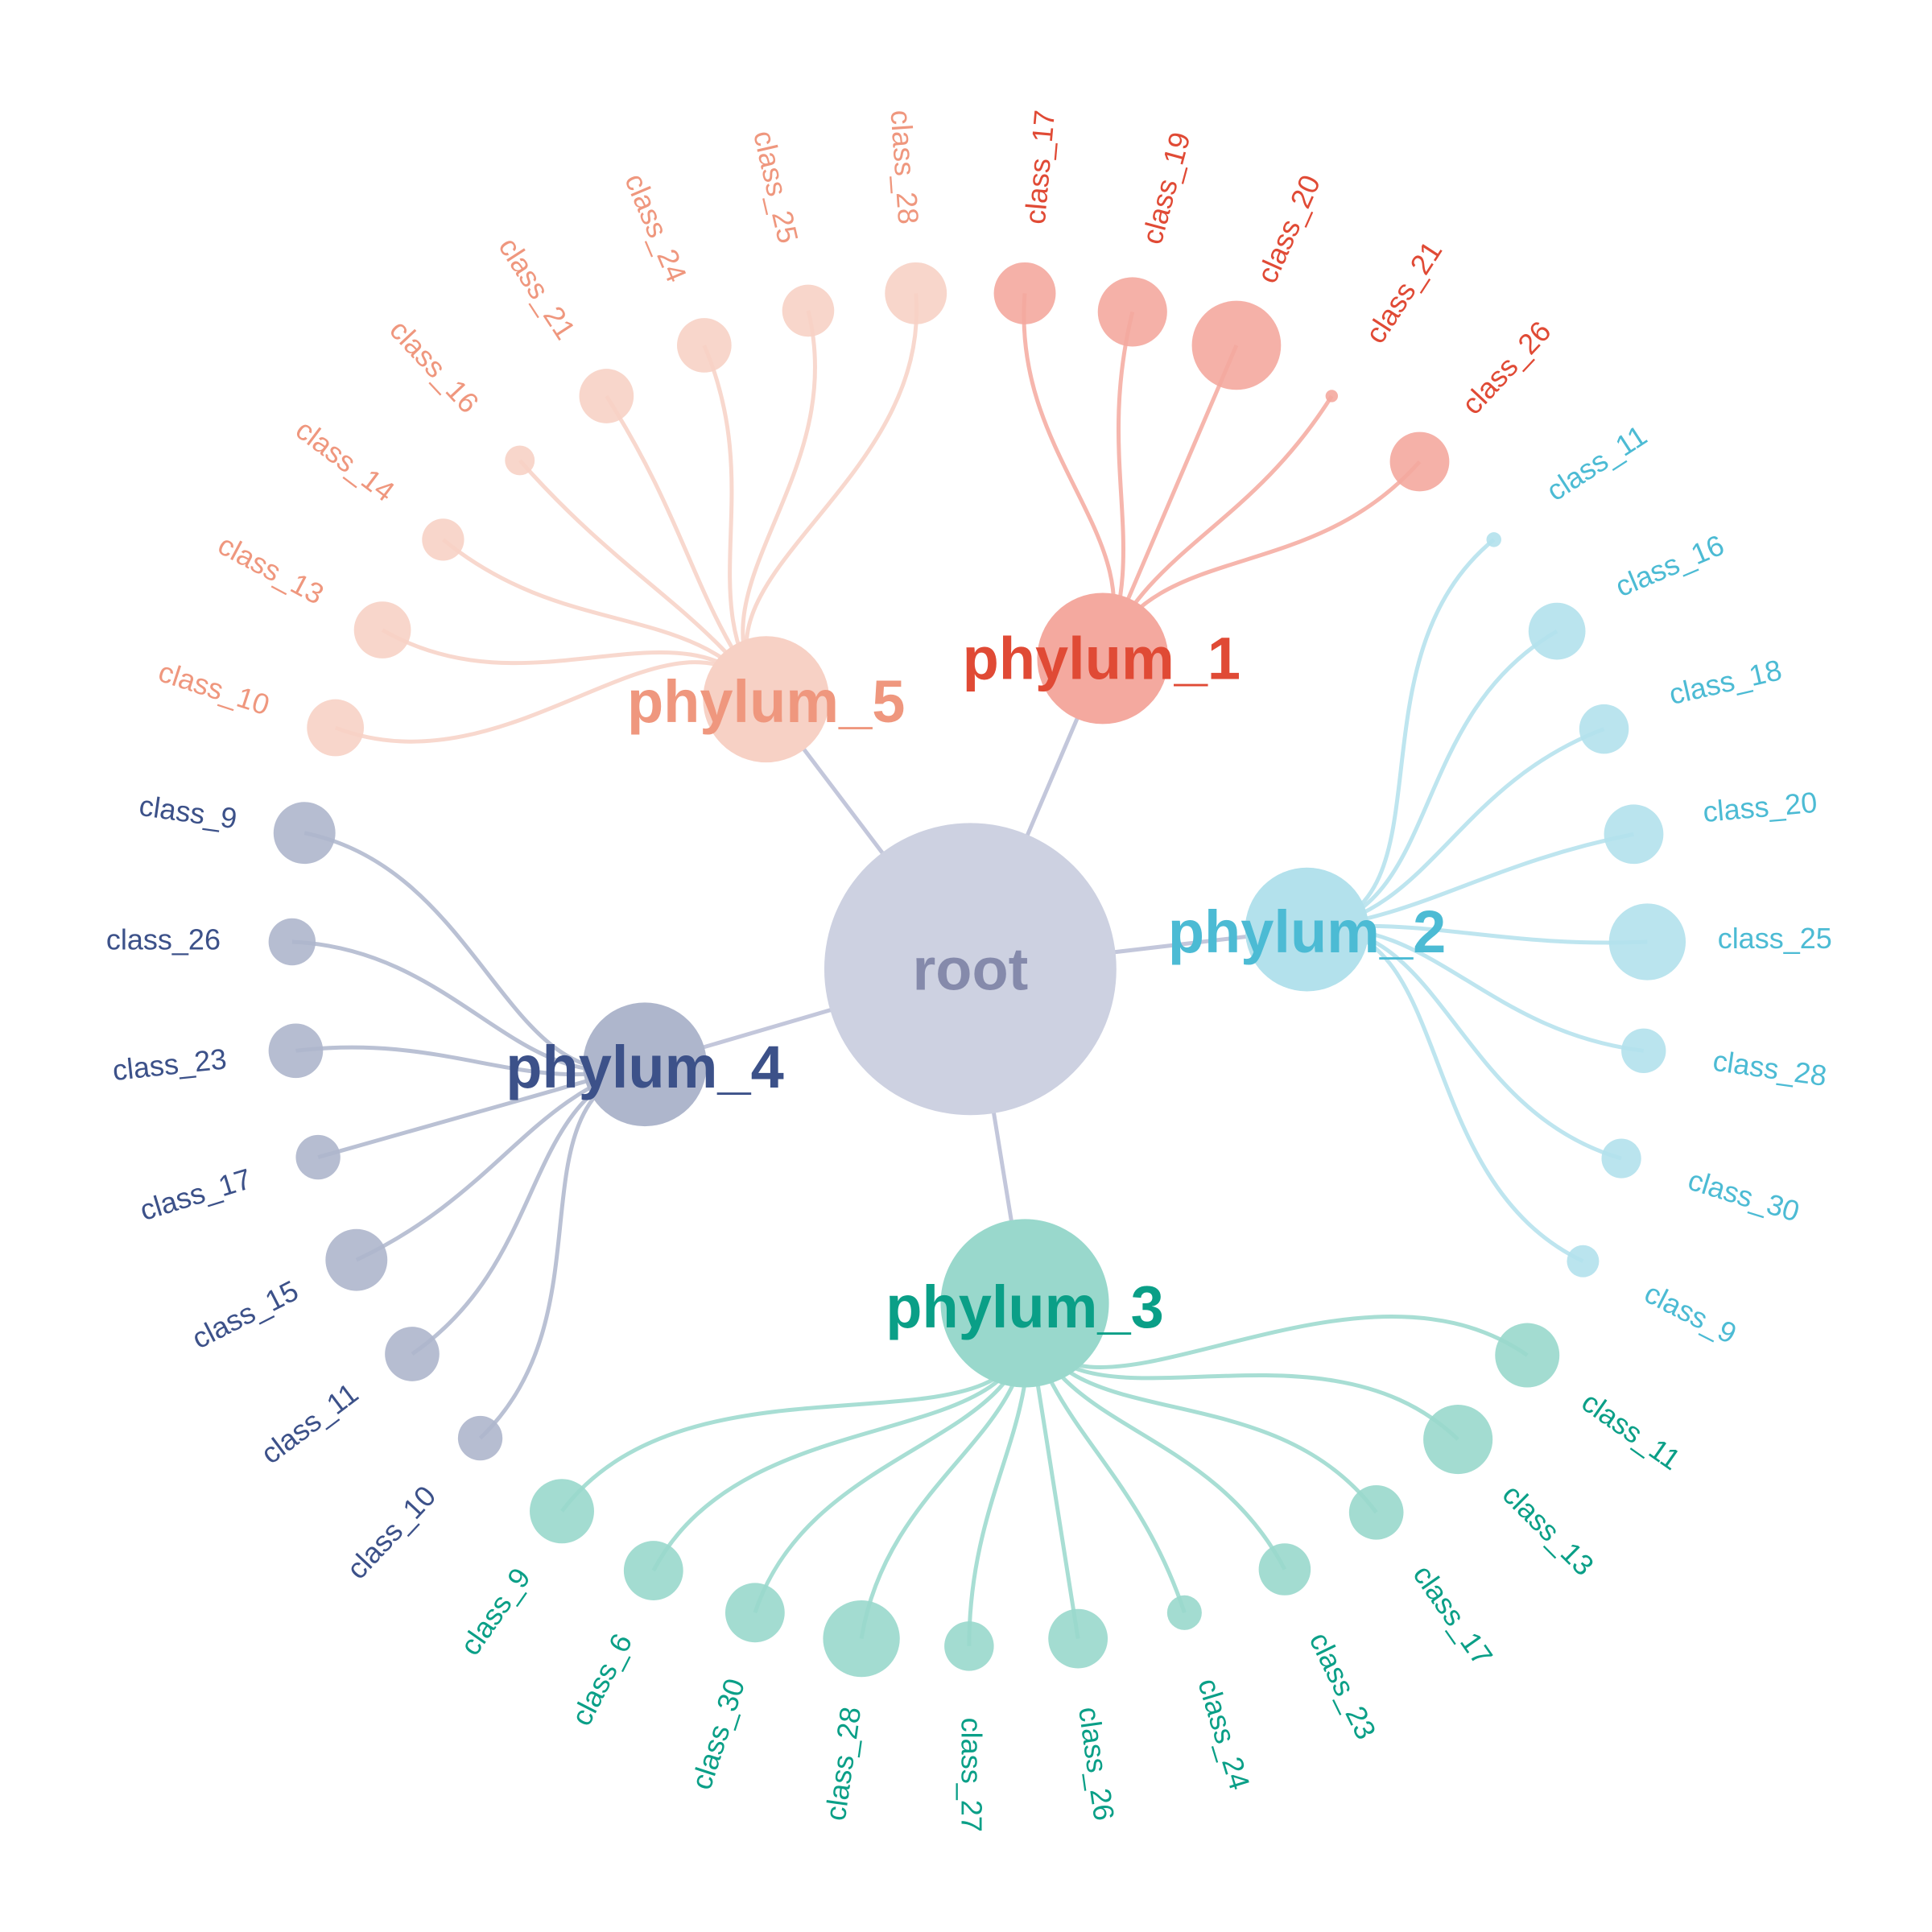  I want to click on phylum-label: phylum_4, so click(644, 1067).